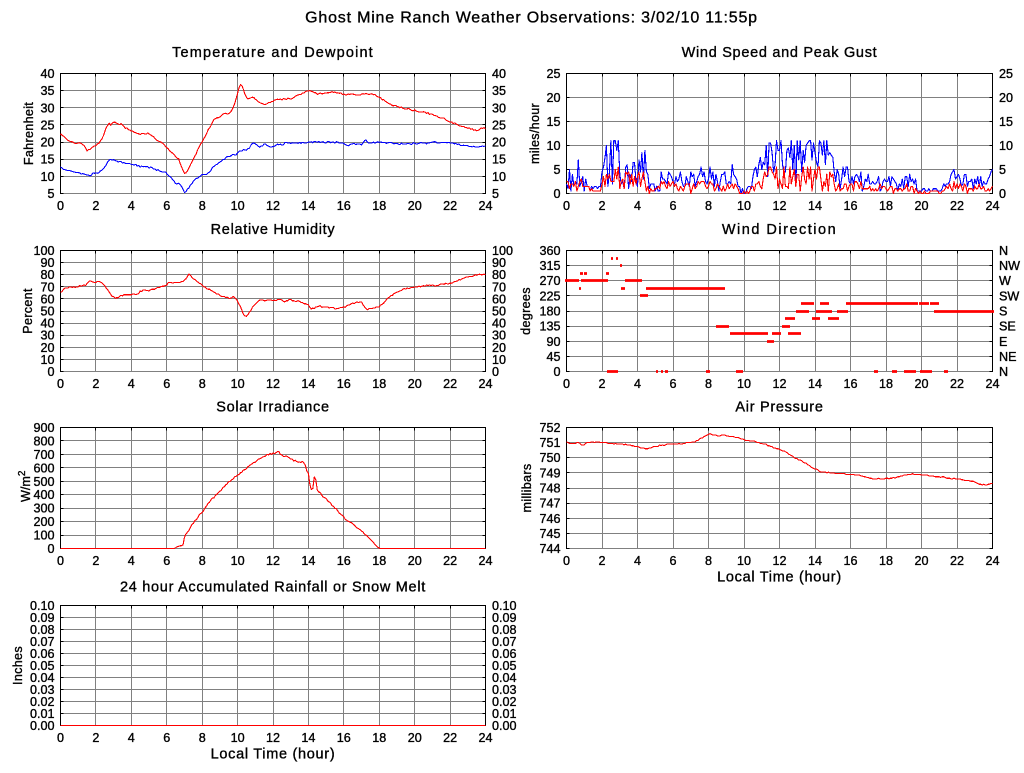 The height and width of the screenshot is (773, 1024). Describe the element at coordinates (47, 299) in the screenshot. I see `svg-text: 60` at that location.